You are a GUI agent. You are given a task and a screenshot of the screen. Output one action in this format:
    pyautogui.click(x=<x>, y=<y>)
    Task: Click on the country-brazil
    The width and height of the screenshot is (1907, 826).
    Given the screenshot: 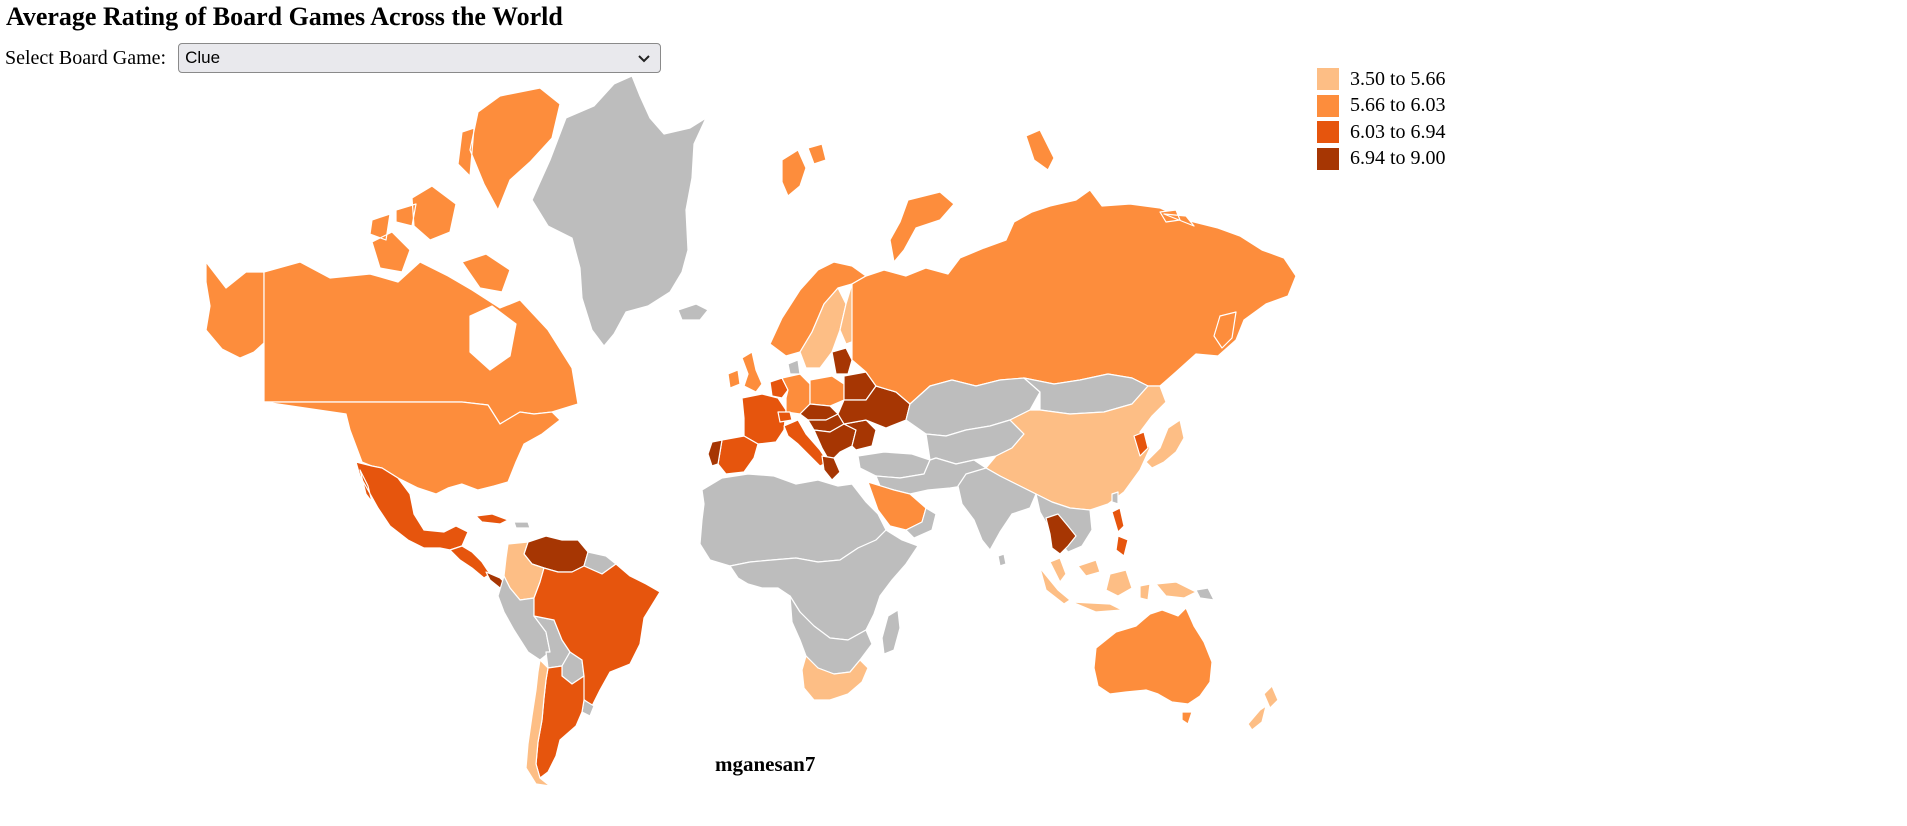 What is the action you would take?
    pyautogui.click(x=597, y=635)
    